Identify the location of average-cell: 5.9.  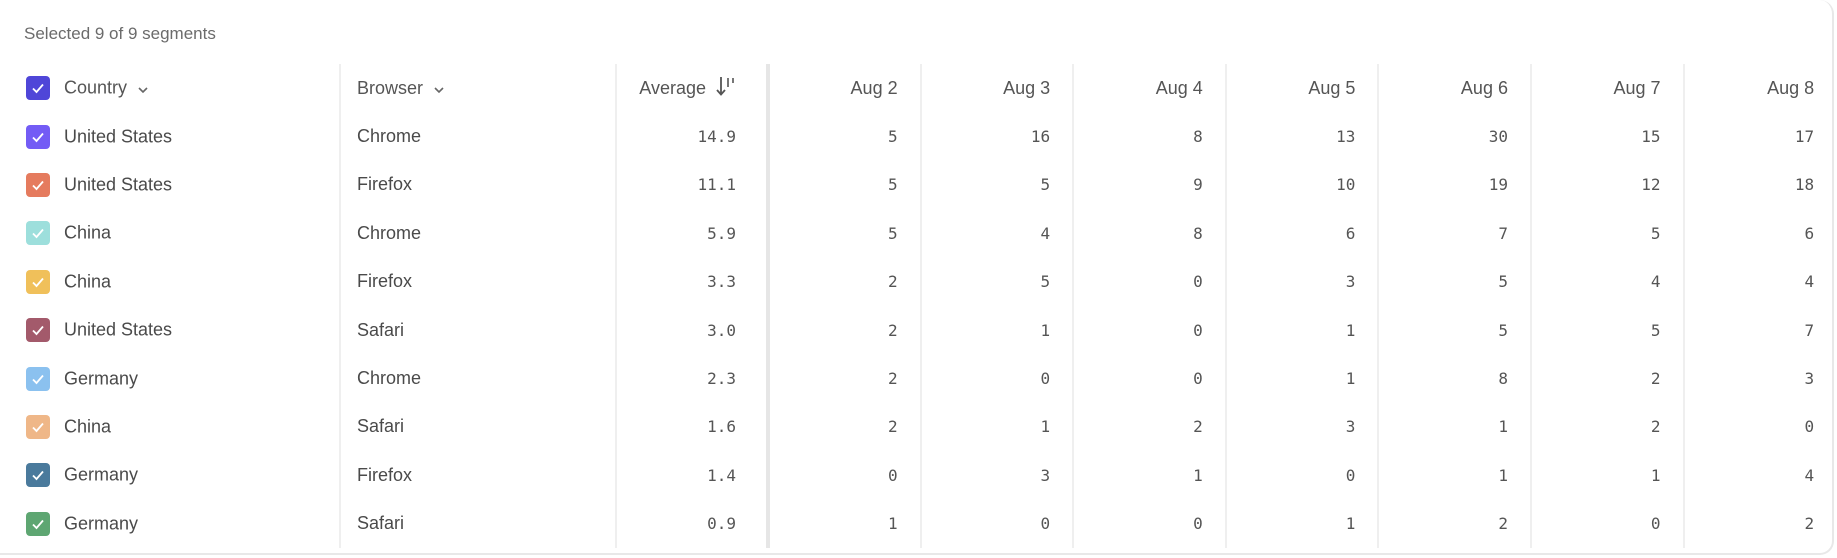
(692, 233).